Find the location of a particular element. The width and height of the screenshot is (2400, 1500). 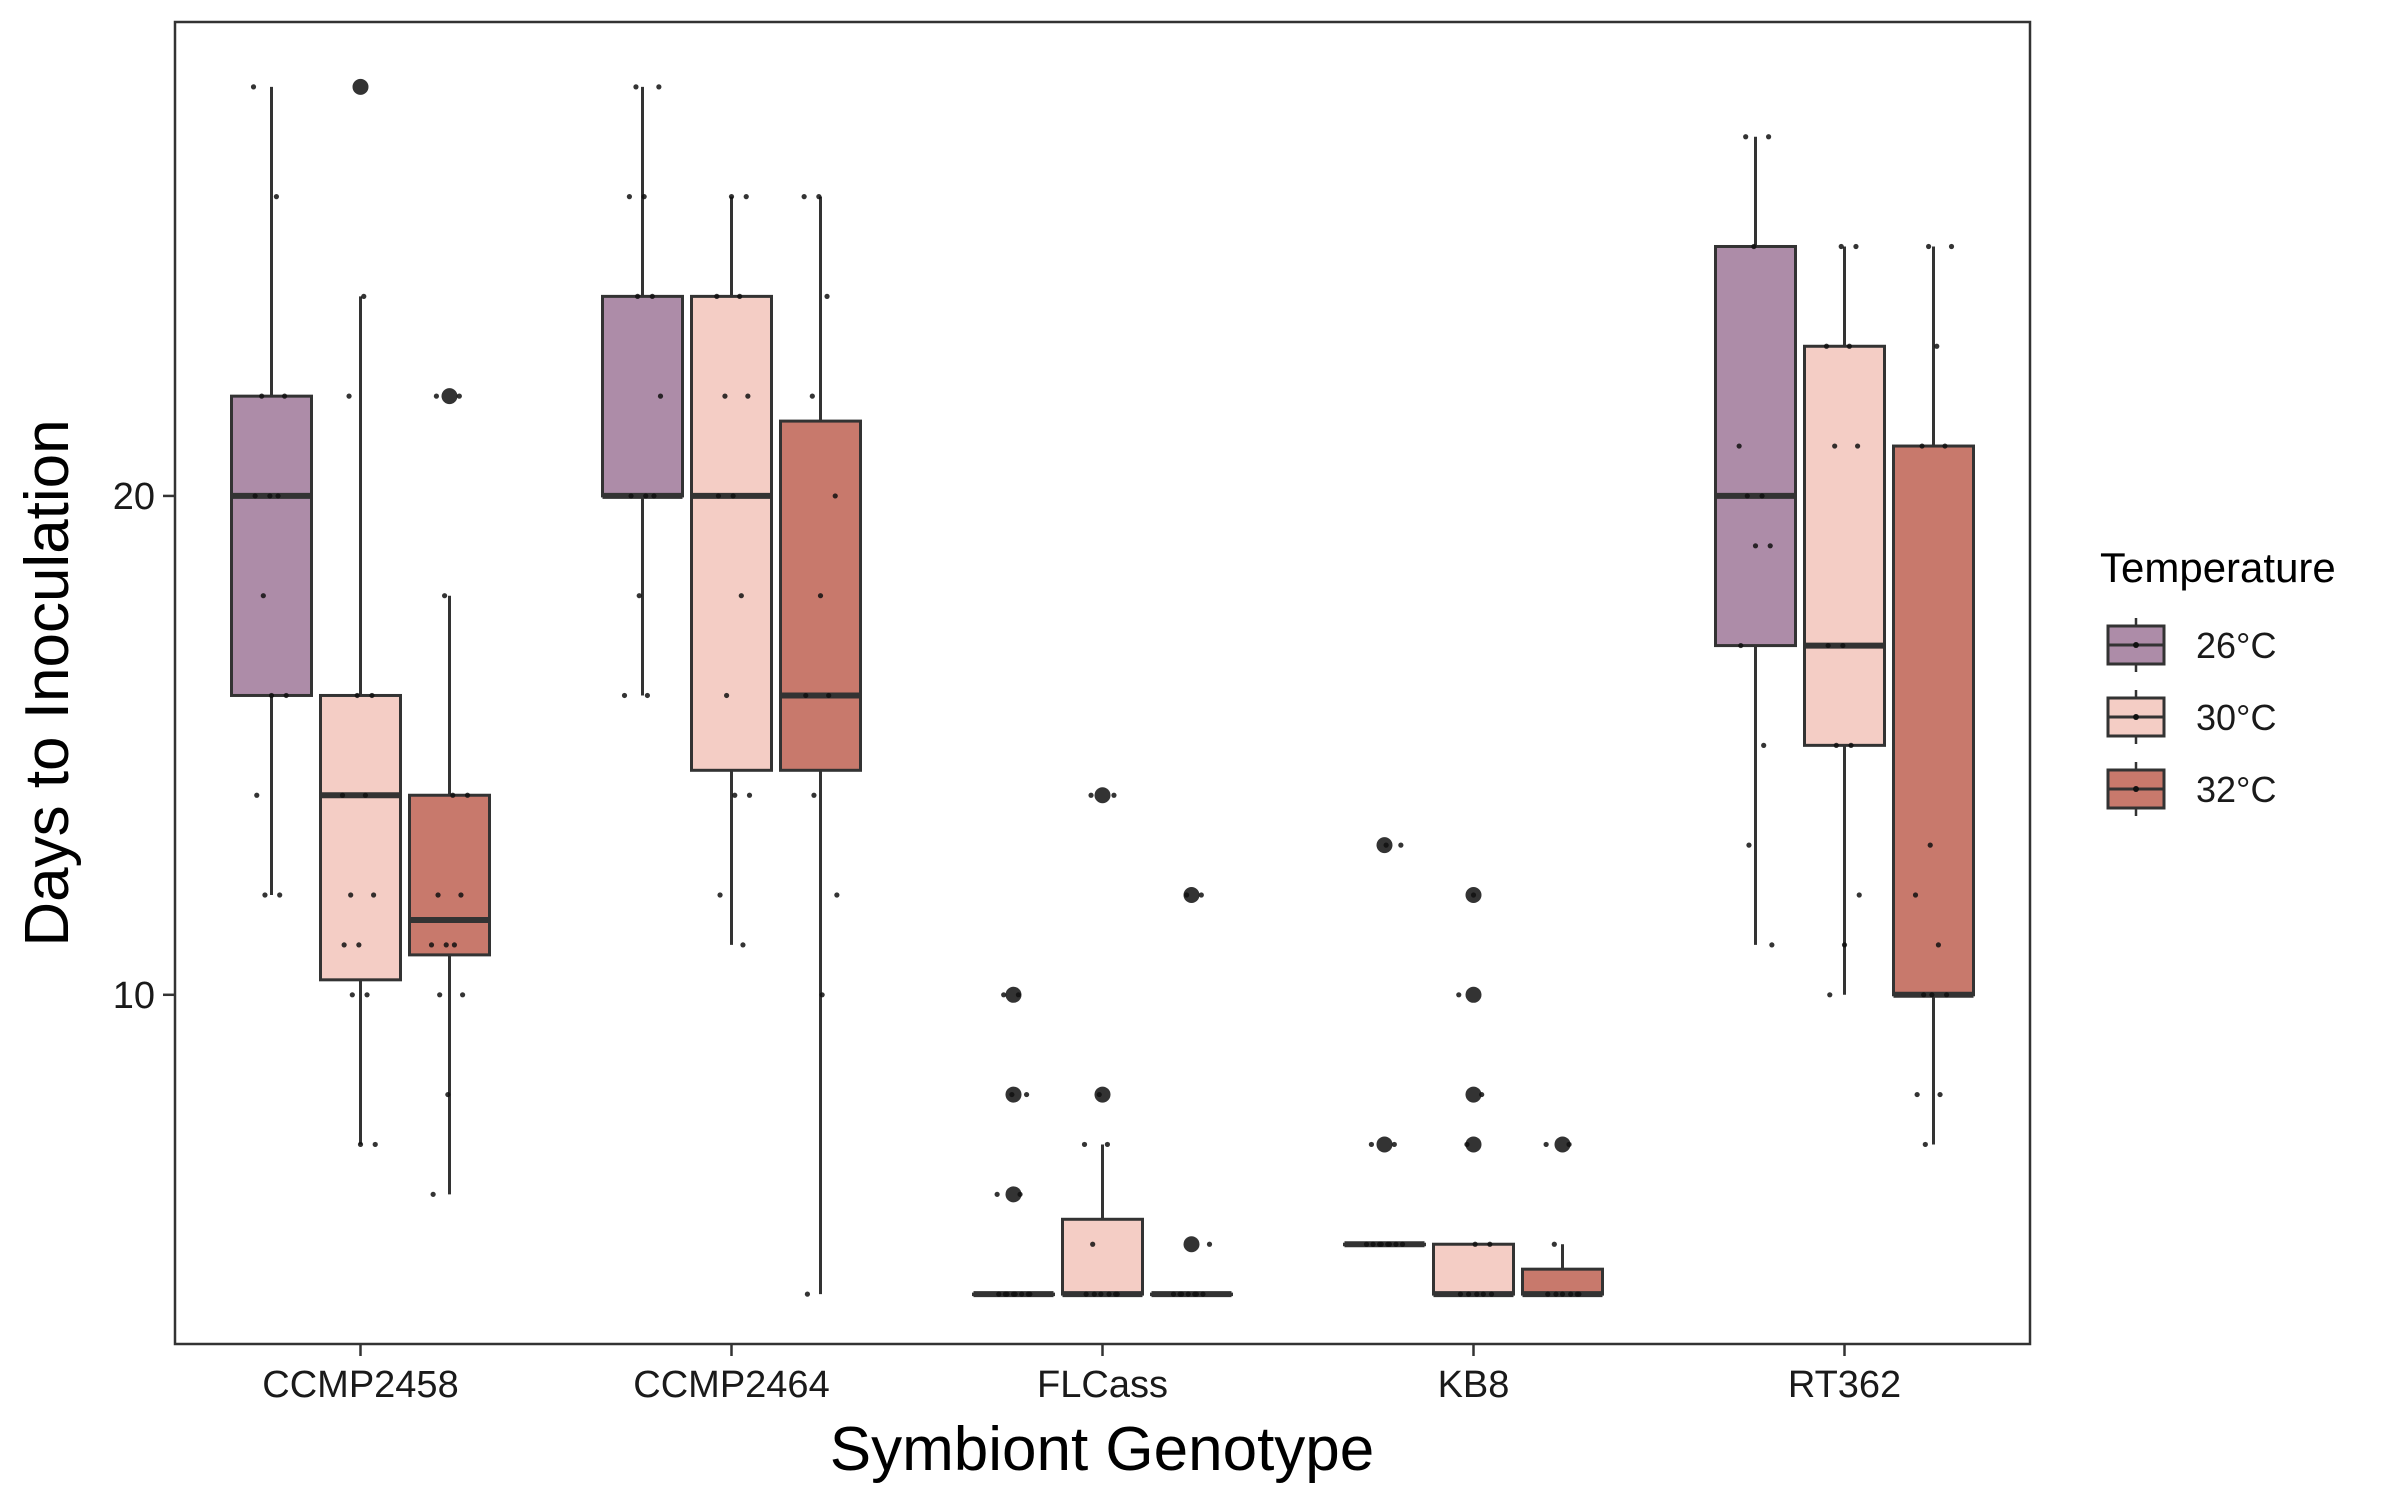

x-tick-label-rt362: RT362 is located at coordinates (1844, 1385).